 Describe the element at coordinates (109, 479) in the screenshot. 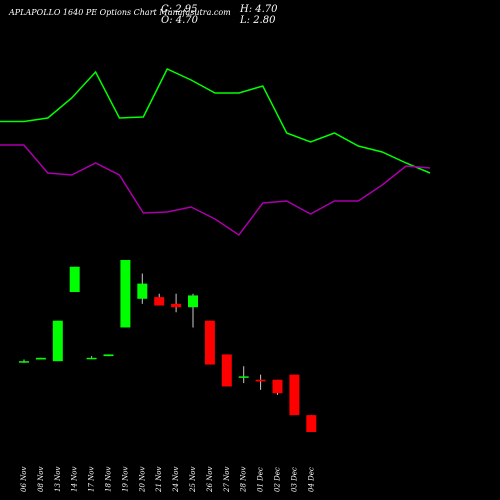

I see `x-tick-label: 18 Nov` at that location.